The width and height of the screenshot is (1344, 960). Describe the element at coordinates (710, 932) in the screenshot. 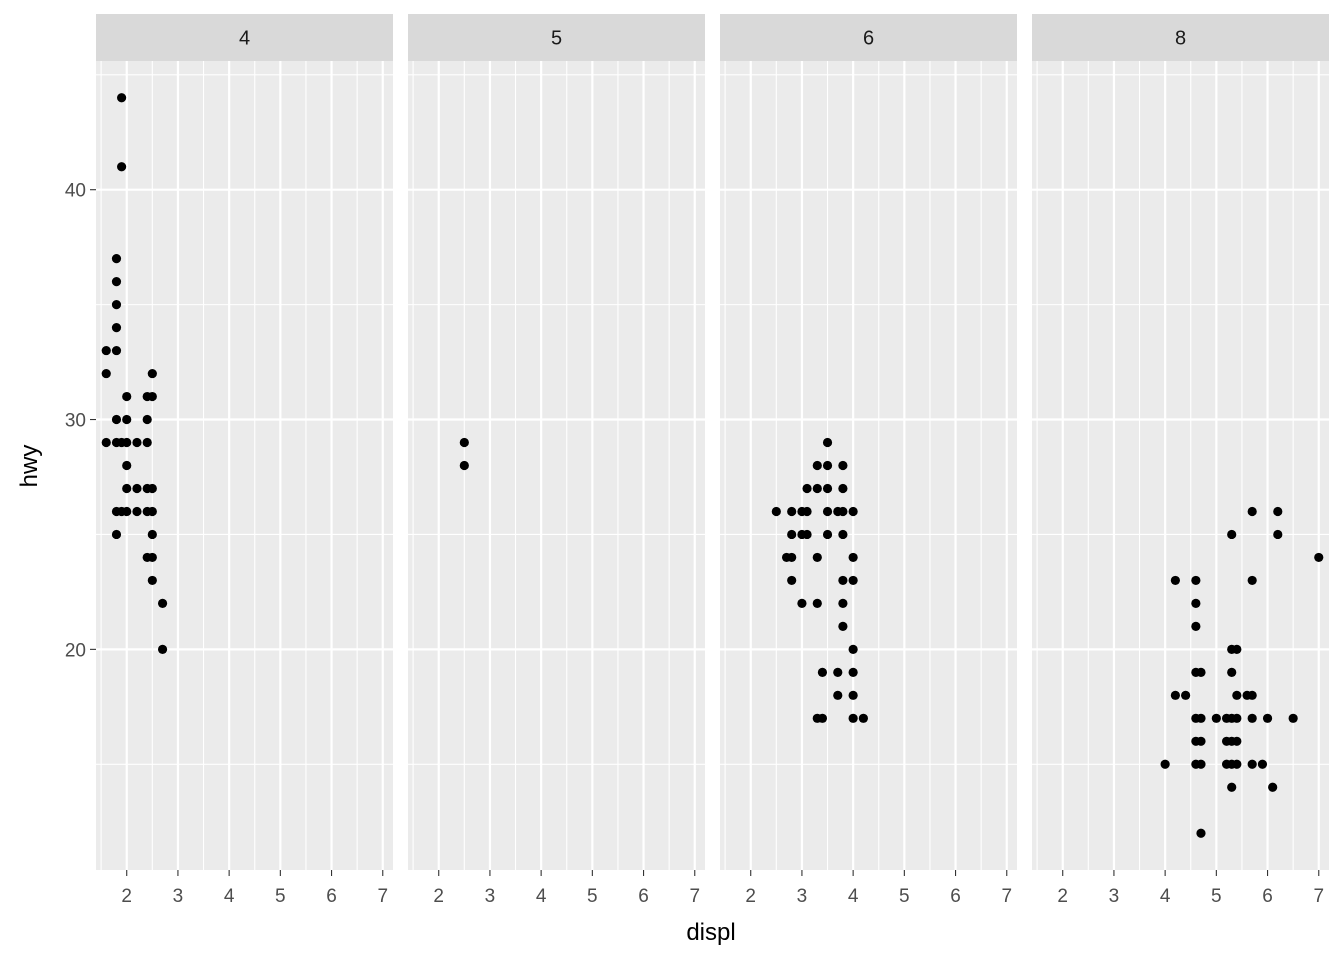

I see `x-axis-title: displ` at that location.